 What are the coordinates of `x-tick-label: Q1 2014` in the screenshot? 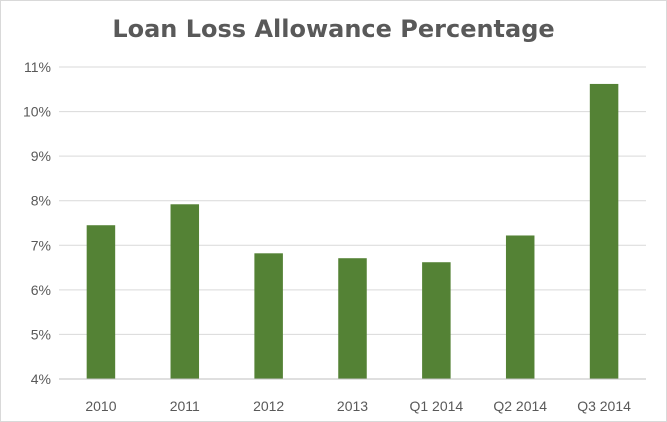 It's located at (436, 406).